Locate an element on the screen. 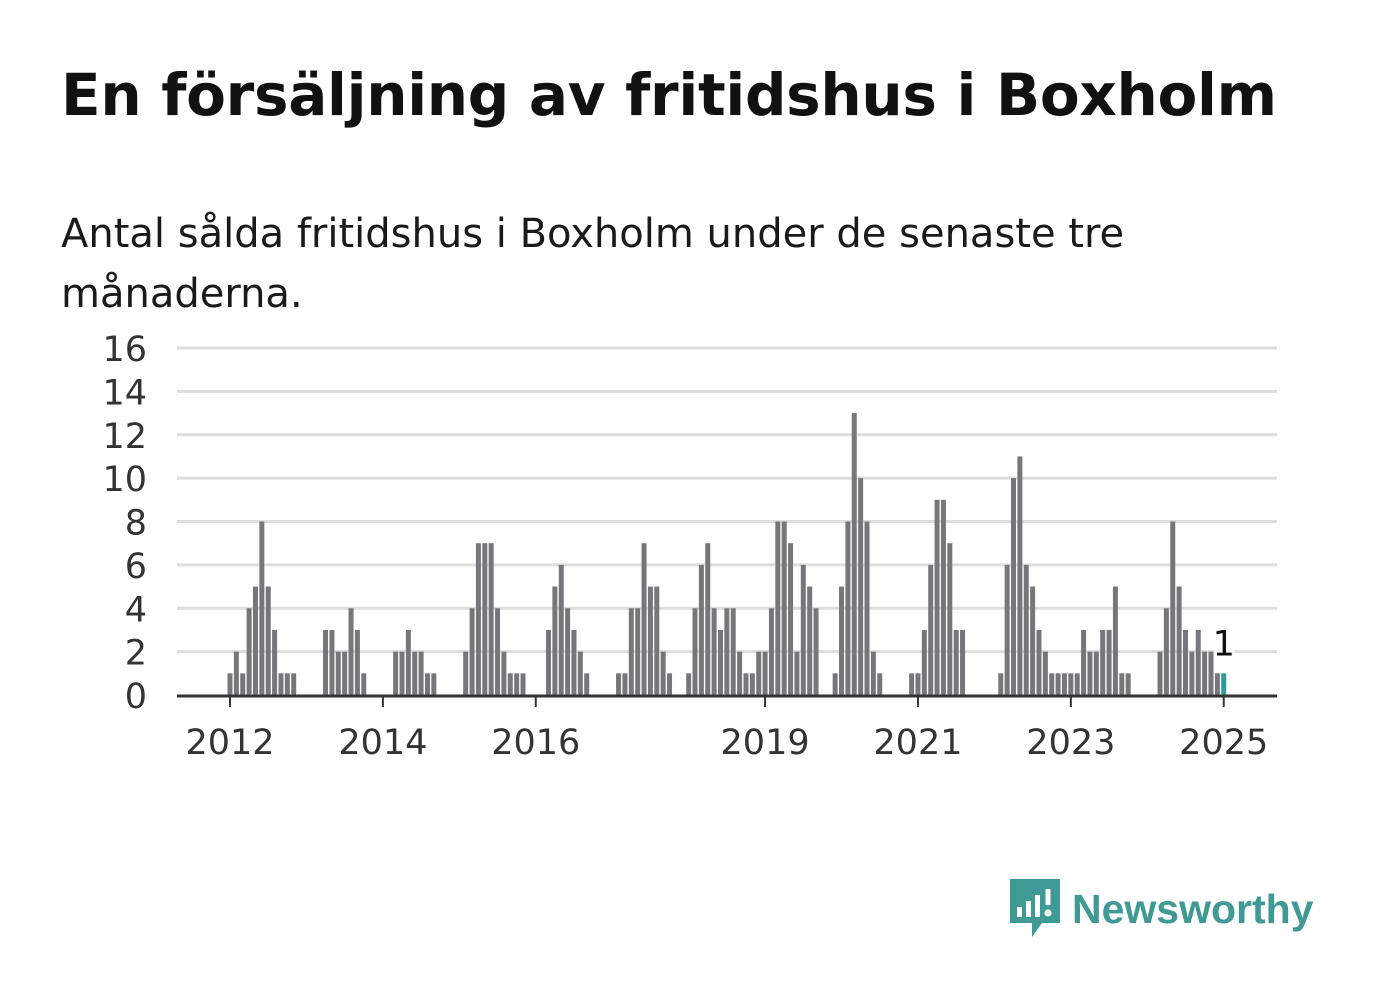 The image size is (1382, 999). newsworthy-logo-text: Newsworthy is located at coordinates (1193, 908).